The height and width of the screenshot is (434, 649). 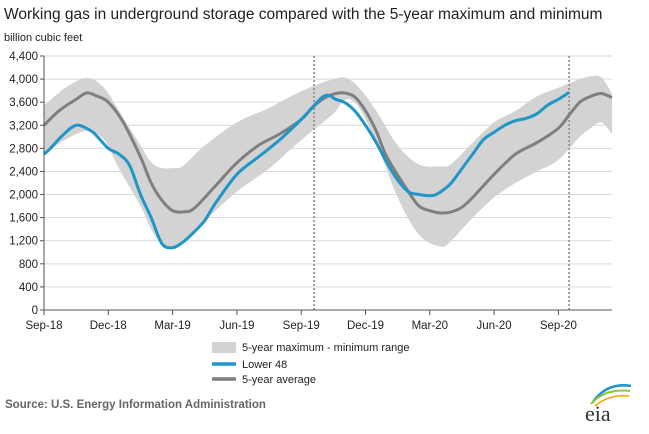 I want to click on legend-label-average: 5-year average, so click(x=279, y=380).